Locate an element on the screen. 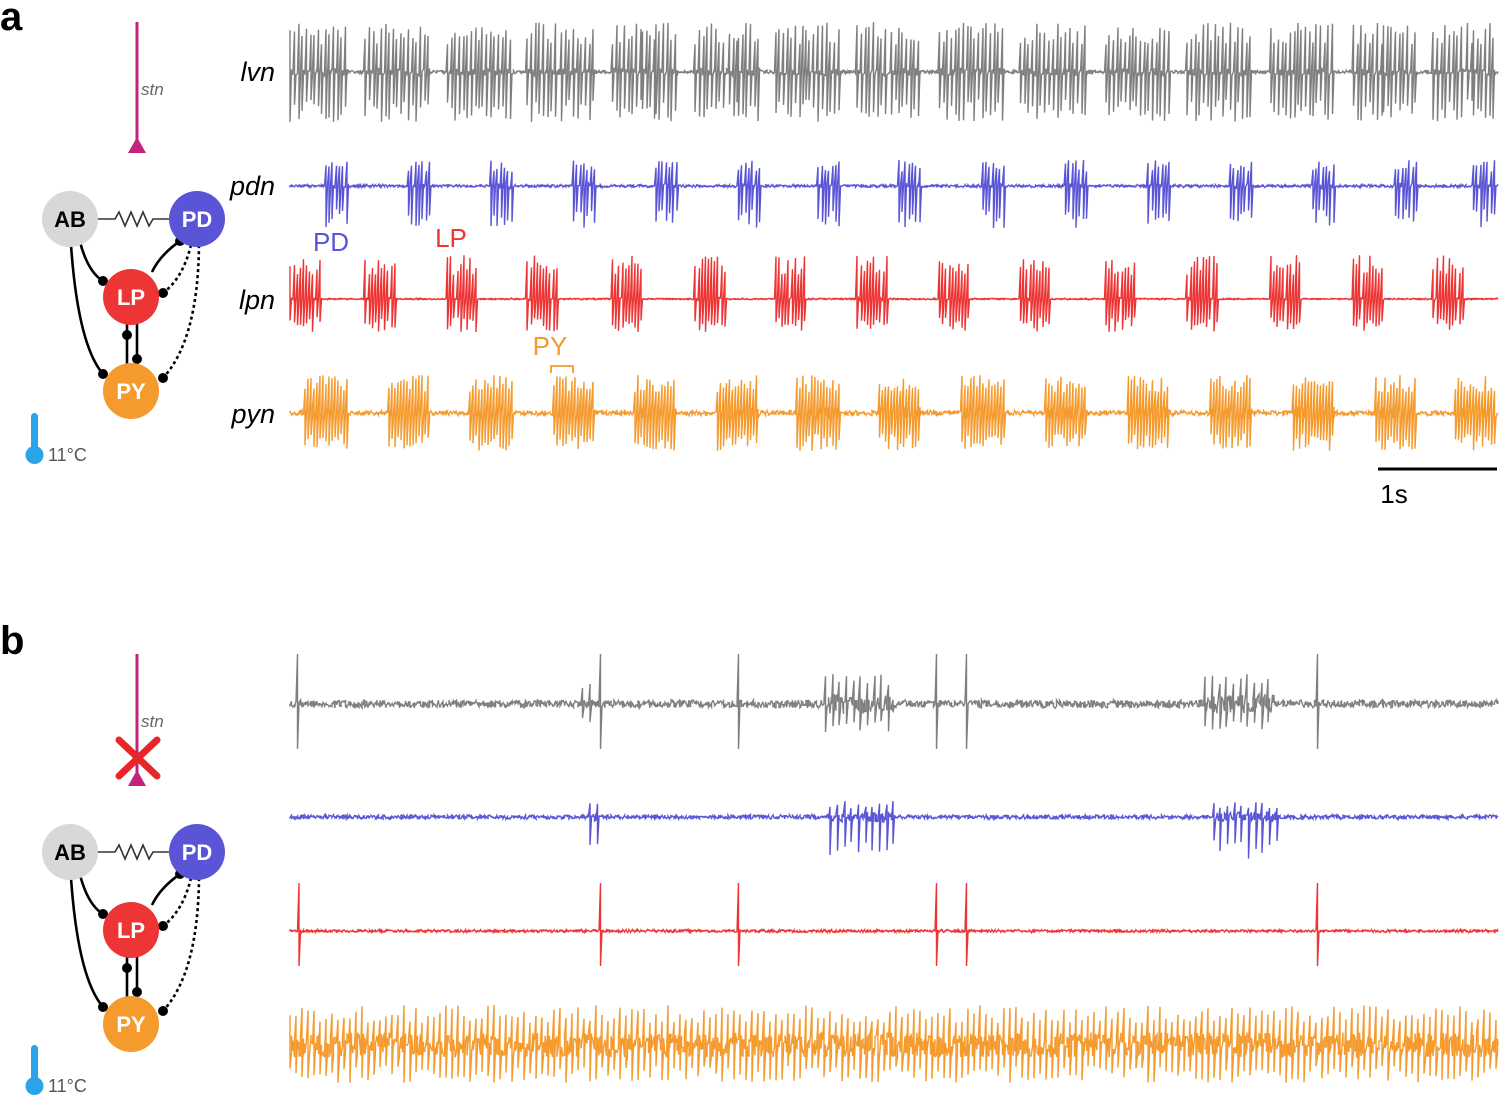  node-label-ab-a: AB is located at coordinates (70, 219).